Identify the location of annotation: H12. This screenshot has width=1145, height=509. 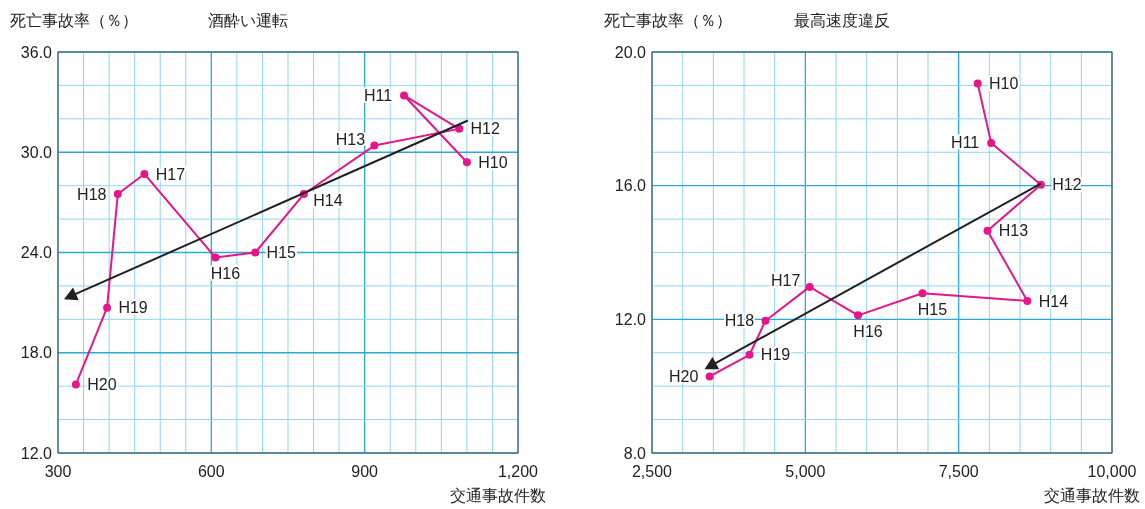
(485, 129).